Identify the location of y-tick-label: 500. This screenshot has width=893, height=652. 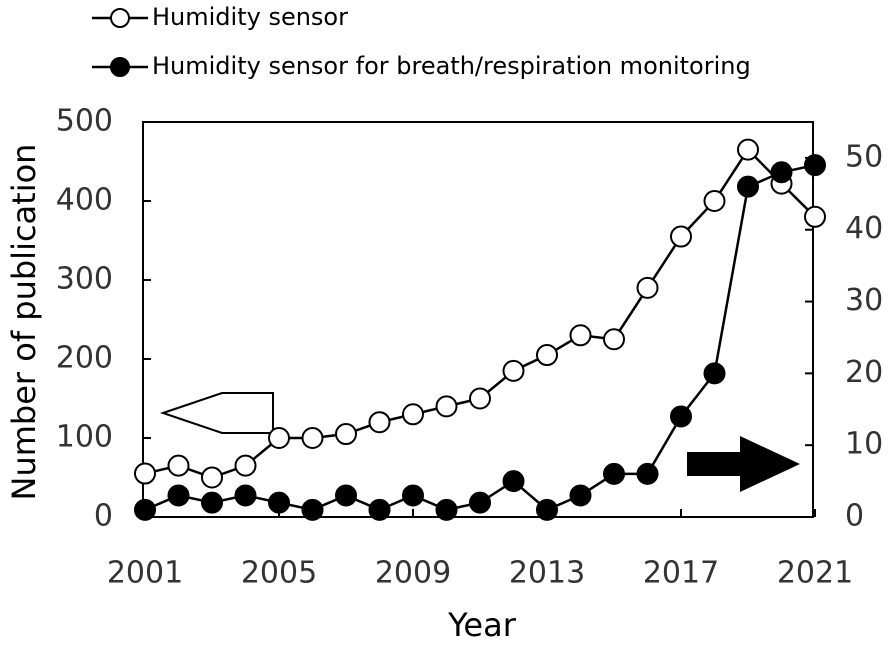
(84, 121).